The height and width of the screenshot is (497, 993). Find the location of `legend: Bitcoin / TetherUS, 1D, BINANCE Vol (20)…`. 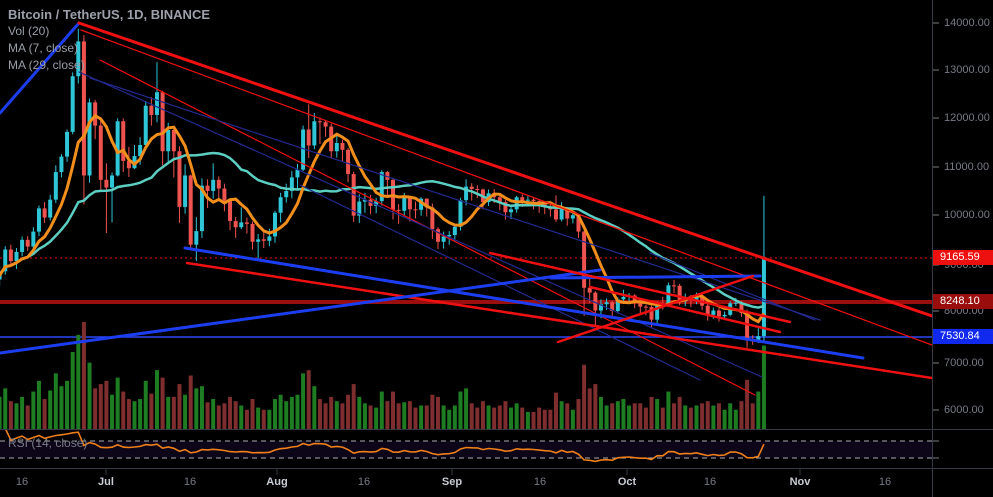

legend: Bitcoin / TetherUS, 1D, BINANCE Vol (20)… is located at coordinates (109, 40).